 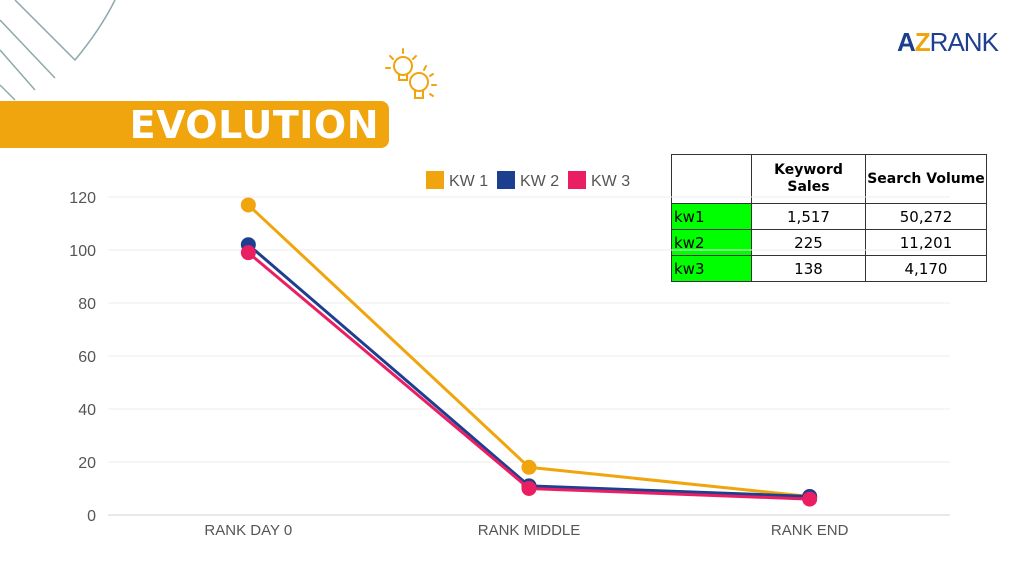 What do you see at coordinates (248, 530) in the screenshot?
I see `x-tick-label: RANK DAY 0` at bounding box center [248, 530].